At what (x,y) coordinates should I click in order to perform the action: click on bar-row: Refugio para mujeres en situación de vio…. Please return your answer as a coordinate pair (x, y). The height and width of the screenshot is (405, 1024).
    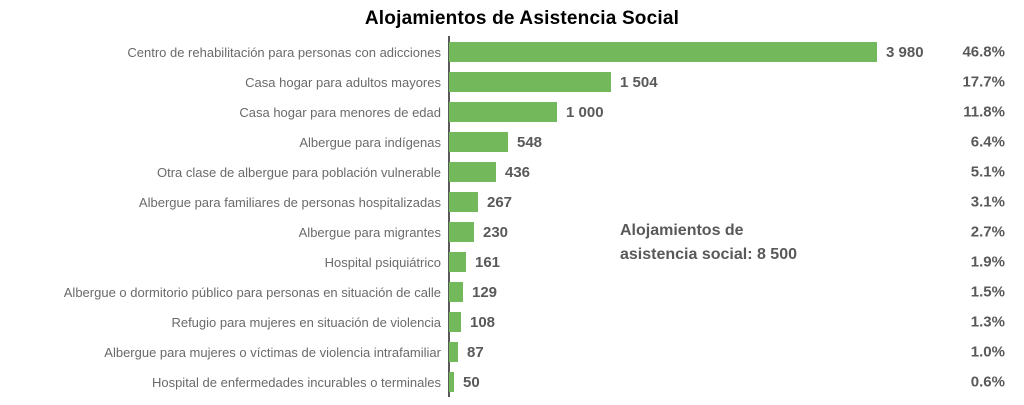
    Looking at the image, I should click on (512, 322).